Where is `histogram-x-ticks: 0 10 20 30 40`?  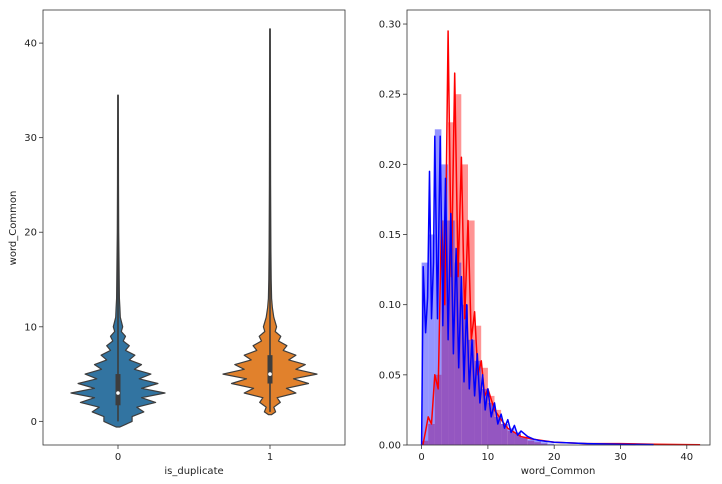 histogram-x-ticks: 0 10 20 30 40 is located at coordinates (555, 454).